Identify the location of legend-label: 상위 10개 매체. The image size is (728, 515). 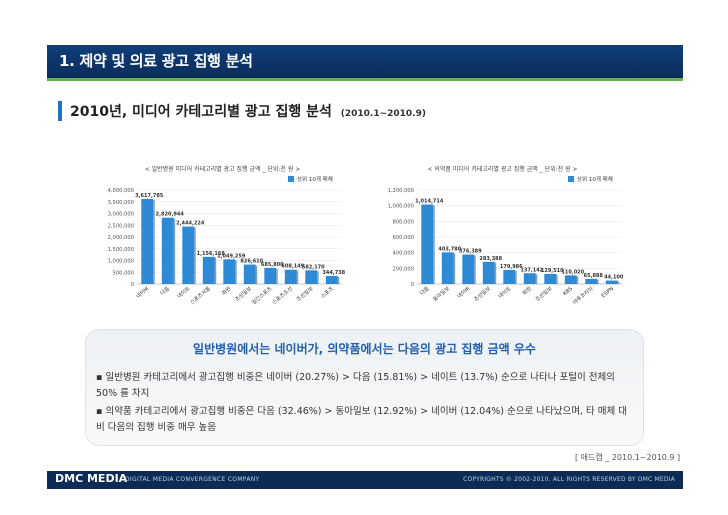
(315, 179).